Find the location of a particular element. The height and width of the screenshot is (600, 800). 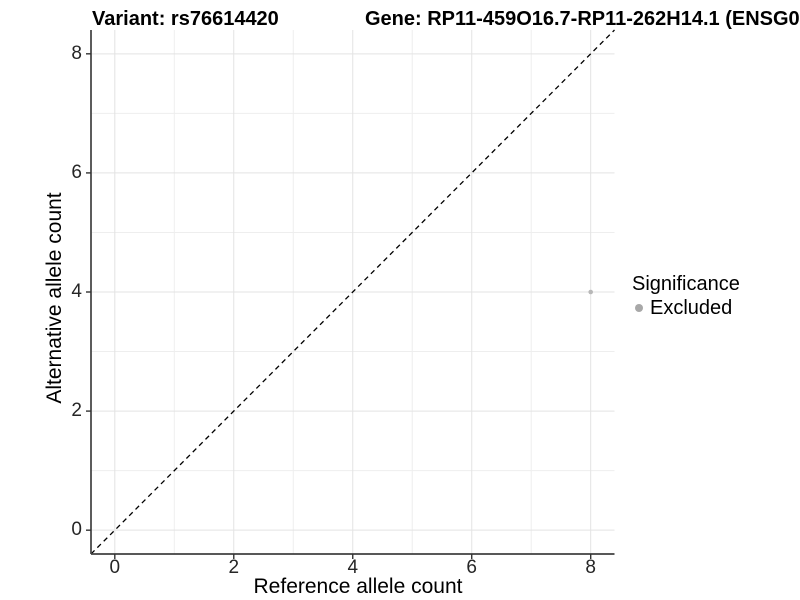

legend-title: Significance is located at coordinates (686, 284).